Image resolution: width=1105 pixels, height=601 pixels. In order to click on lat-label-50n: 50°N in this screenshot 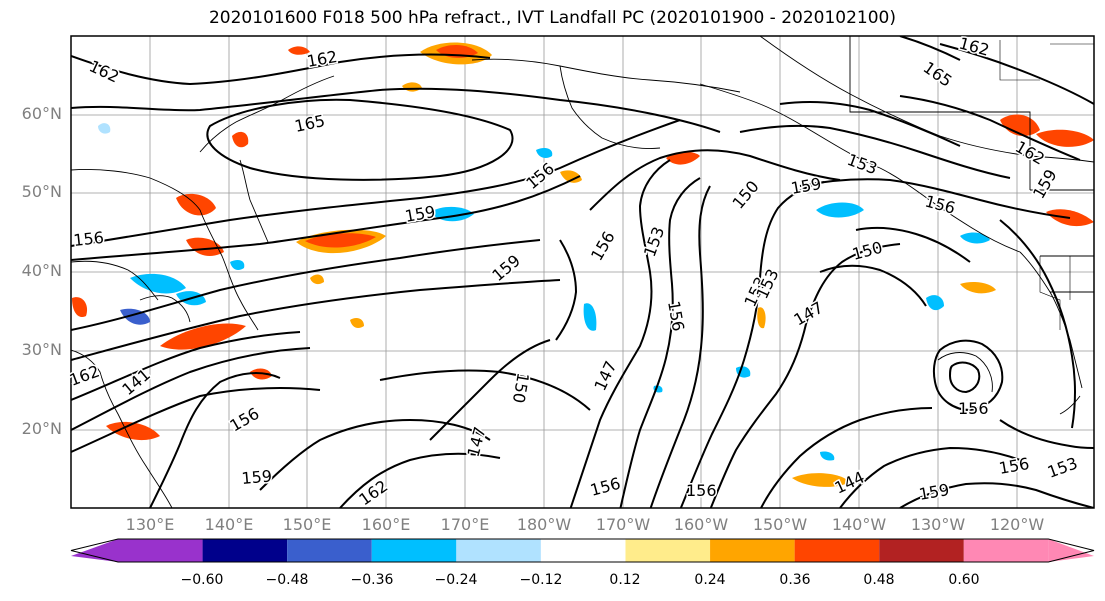, I will do `click(41, 191)`.